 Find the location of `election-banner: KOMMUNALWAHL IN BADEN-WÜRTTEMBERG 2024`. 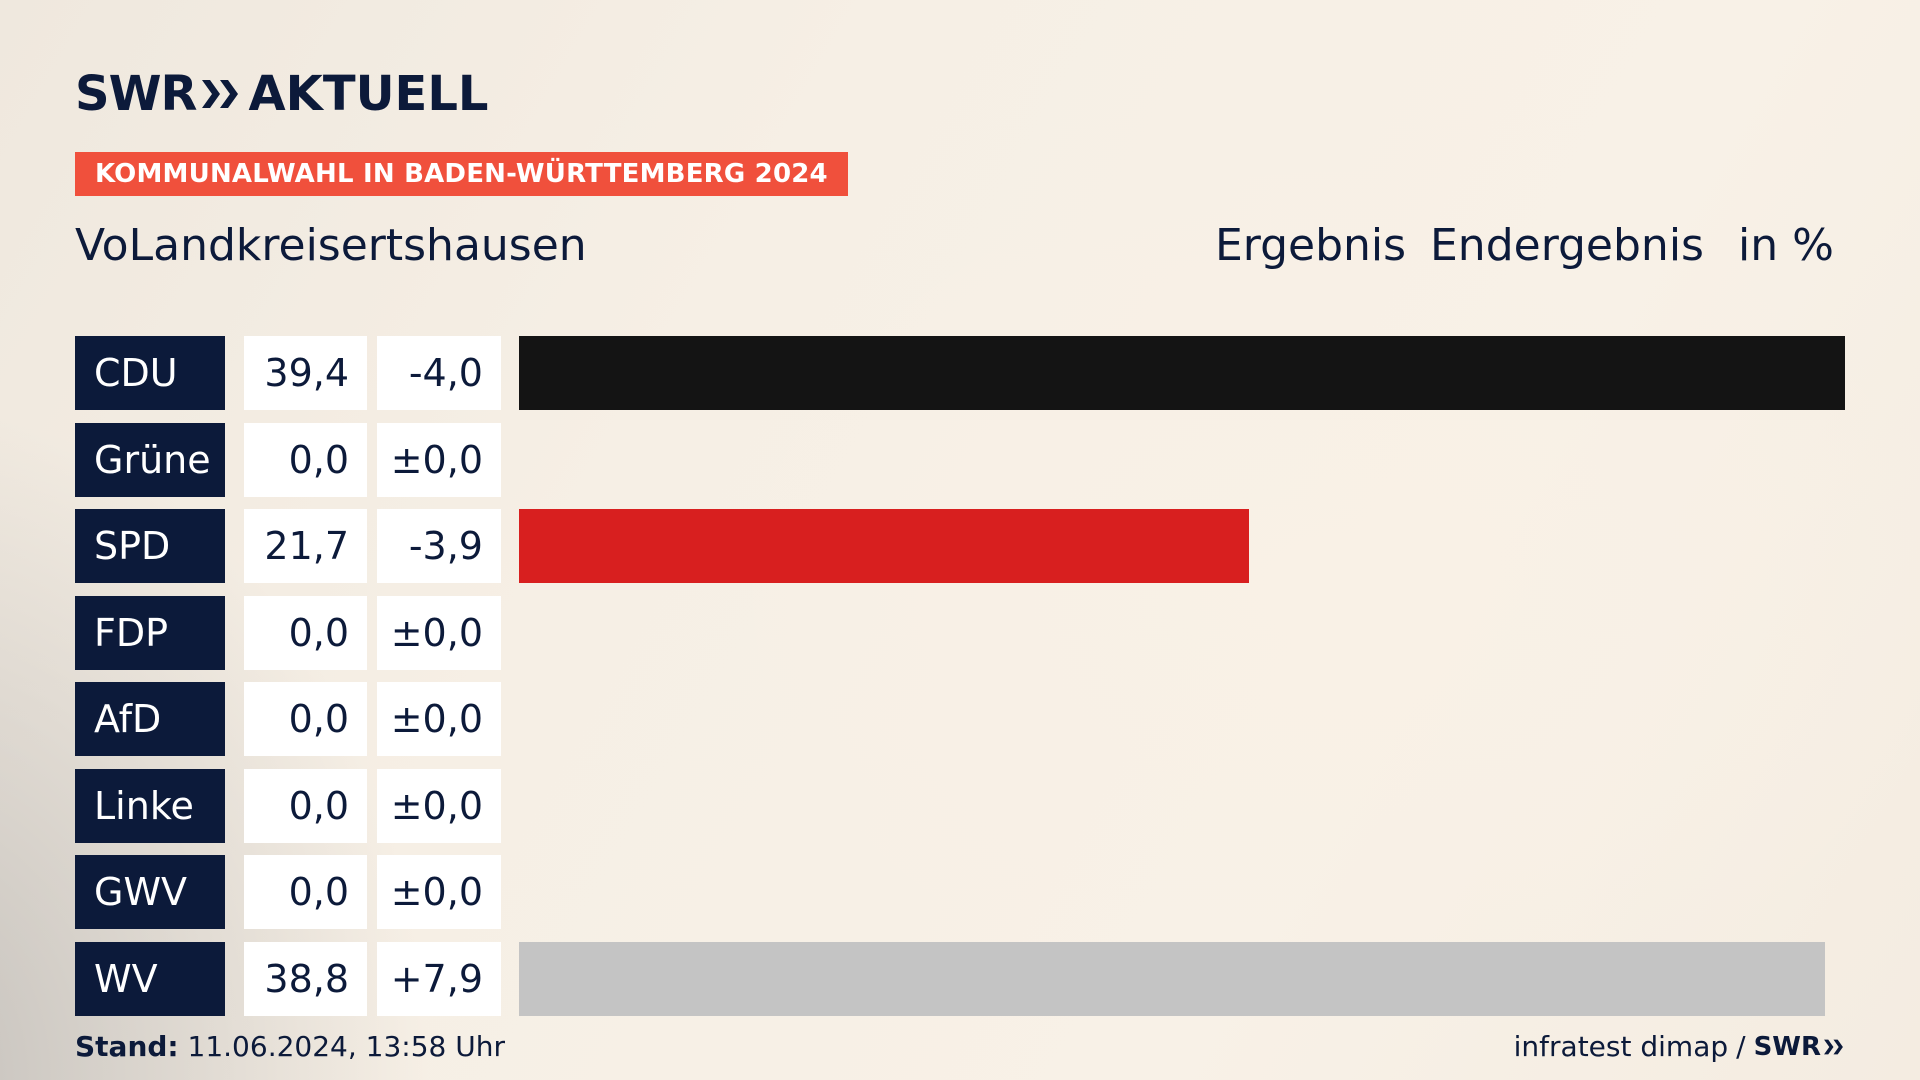

election-banner: KOMMUNALWAHL IN BADEN-WÜRTTEMBERG 2024 is located at coordinates (461, 174).